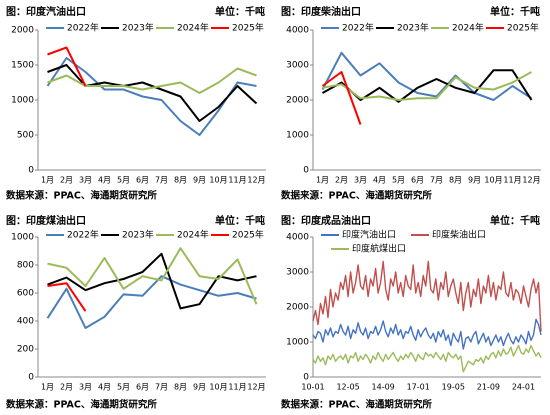 Image resolution: width=550 pixels, height=415 pixels. I want to click on y-tick-label: 200, so click(25, 350).